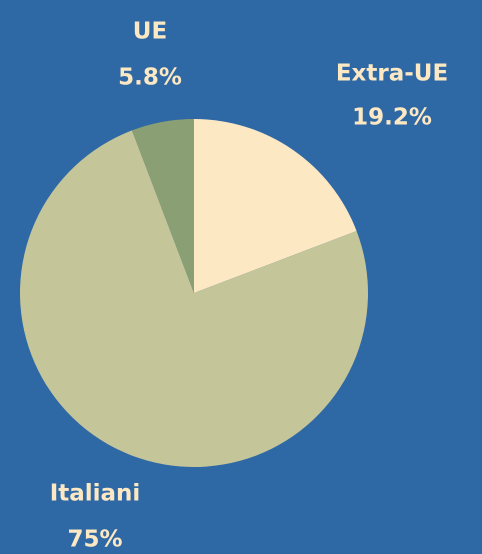 The image size is (482, 554). Describe the element at coordinates (95, 494) in the screenshot. I see `slice-label: Italiani` at that location.